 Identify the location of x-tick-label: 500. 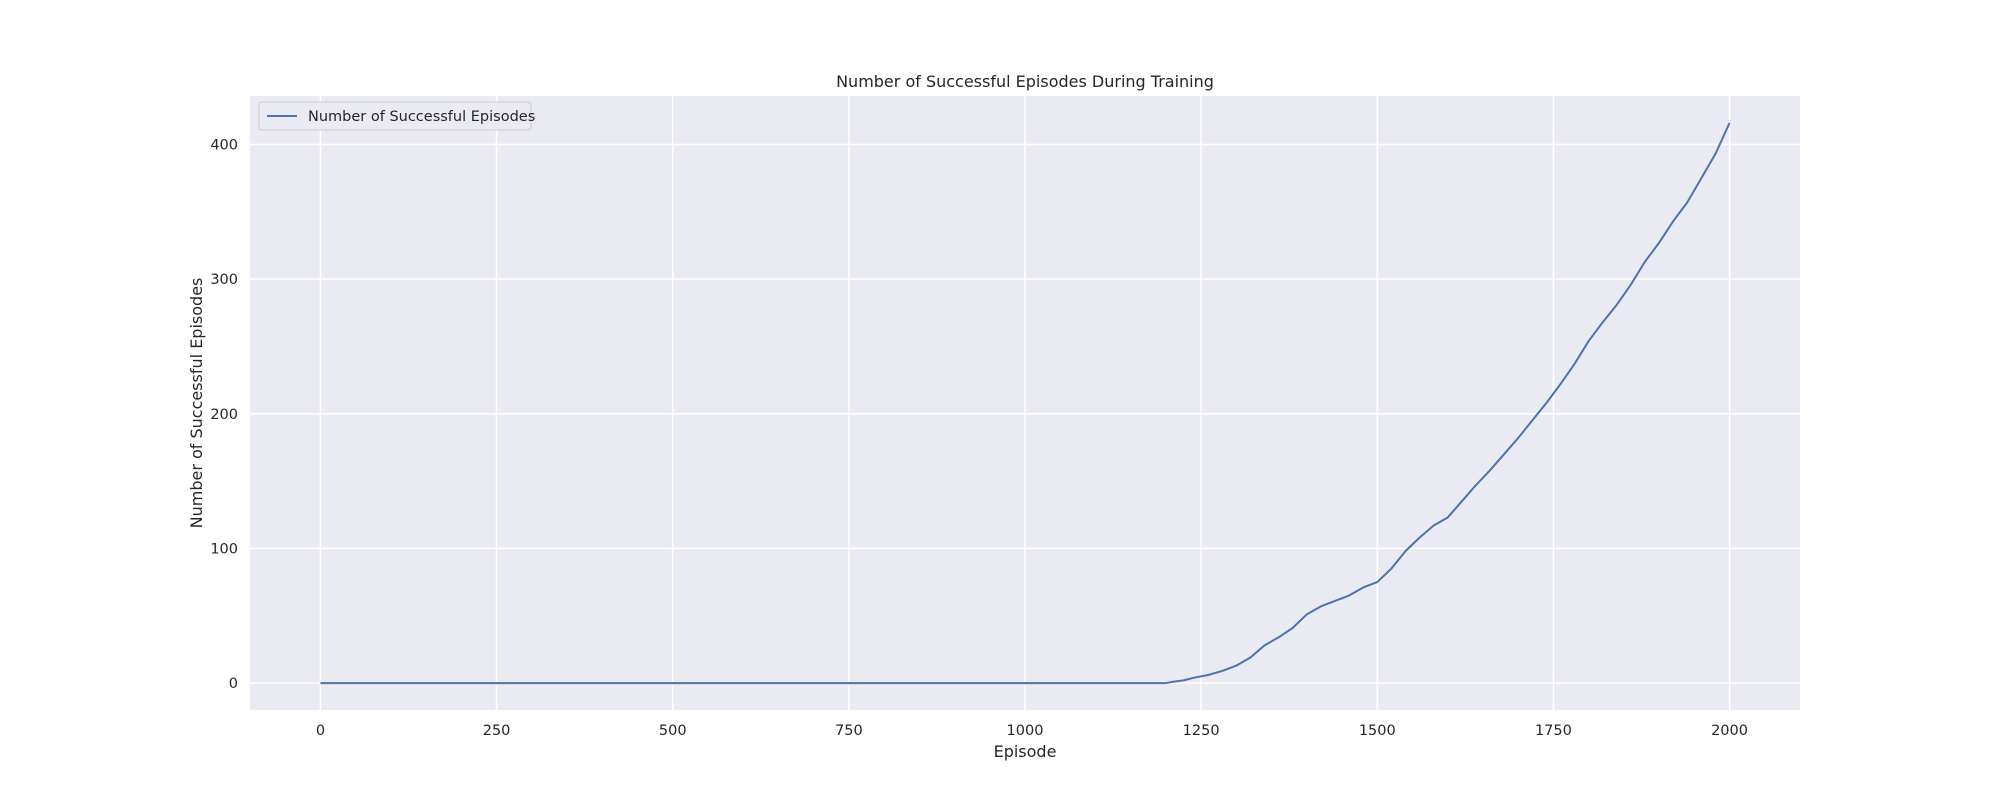
(673, 731).